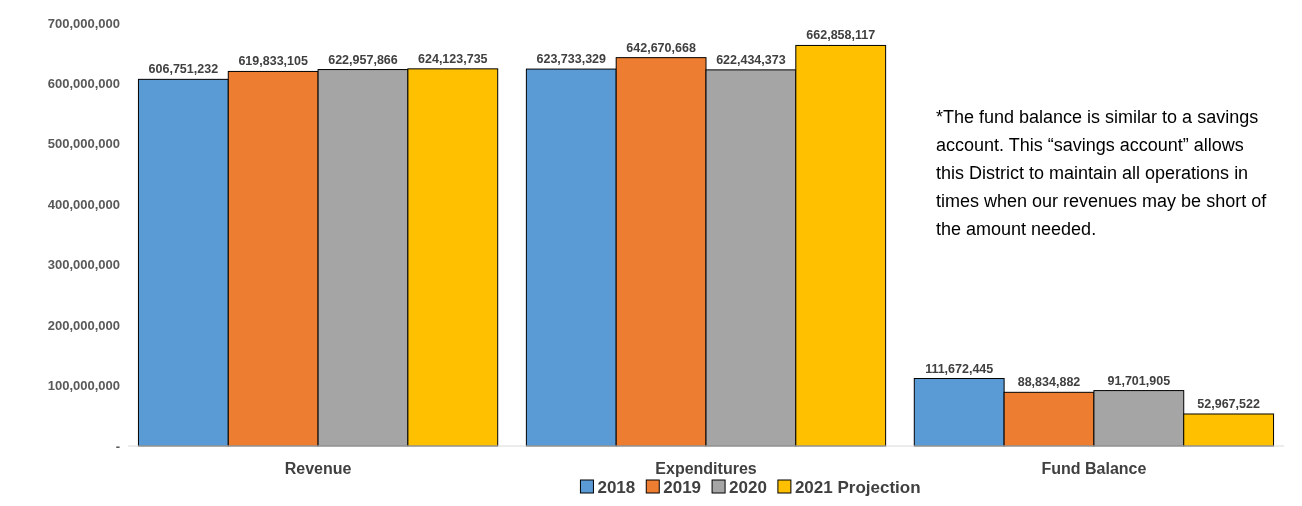  Describe the element at coordinates (83, 204) in the screenshot. I see `y-tick-label: 400,000,000` at that location.